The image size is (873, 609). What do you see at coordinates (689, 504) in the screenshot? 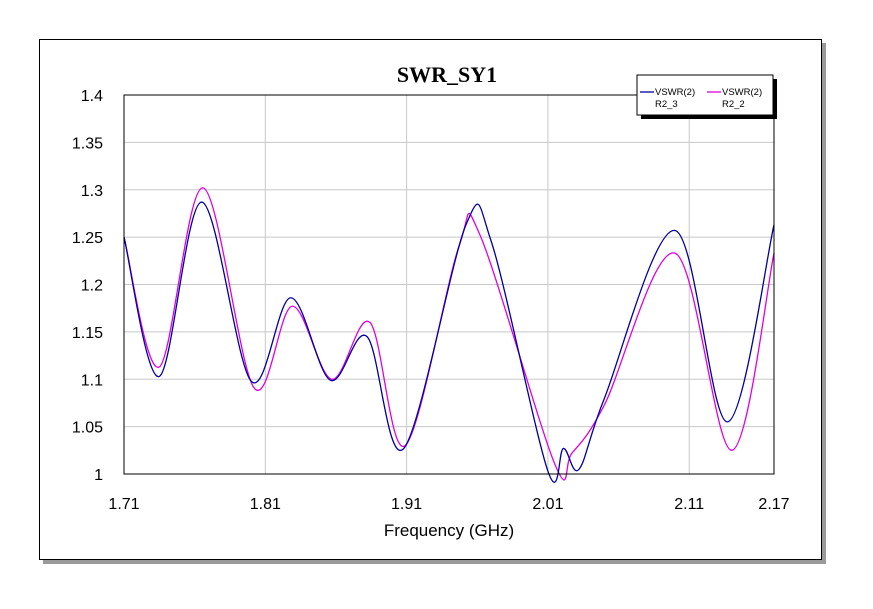
I see `x-tick-label: 2.11` at bounding box center [689, 504].